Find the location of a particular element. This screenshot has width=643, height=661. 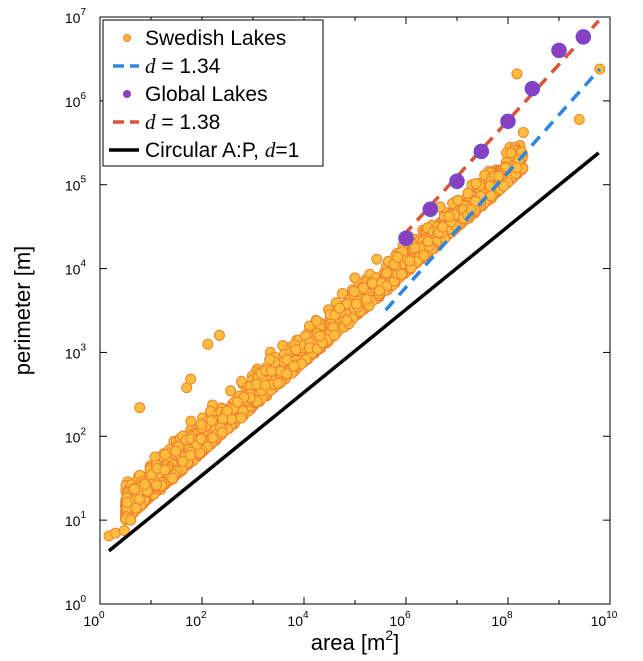

y-tick-label-exp: 4 is located at coordinates (83, 264).